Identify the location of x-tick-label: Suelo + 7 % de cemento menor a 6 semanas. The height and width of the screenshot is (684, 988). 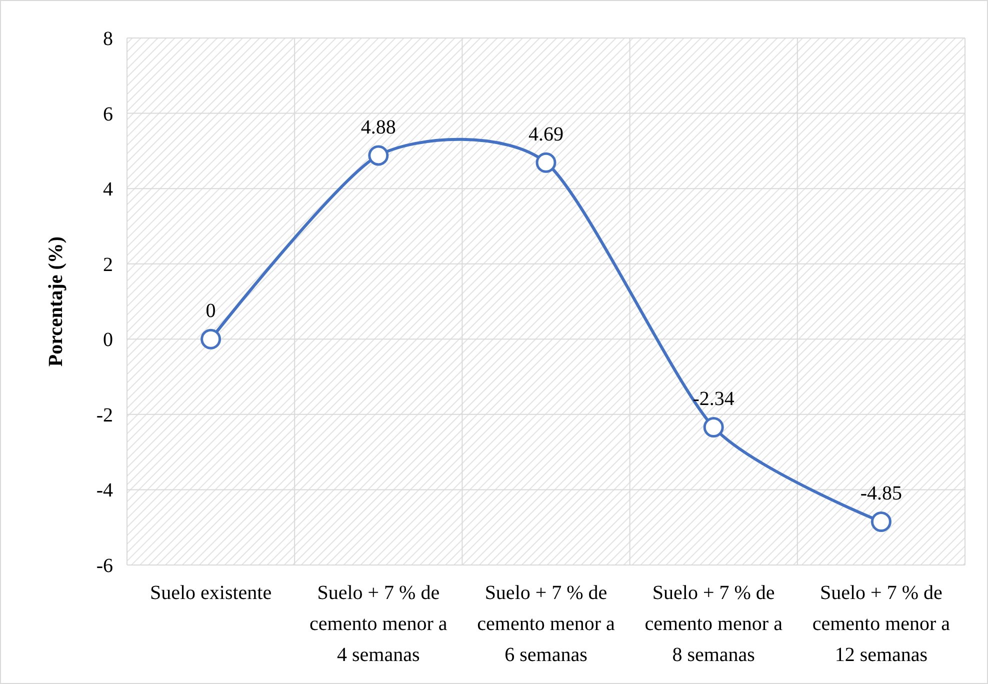
(546, 624).